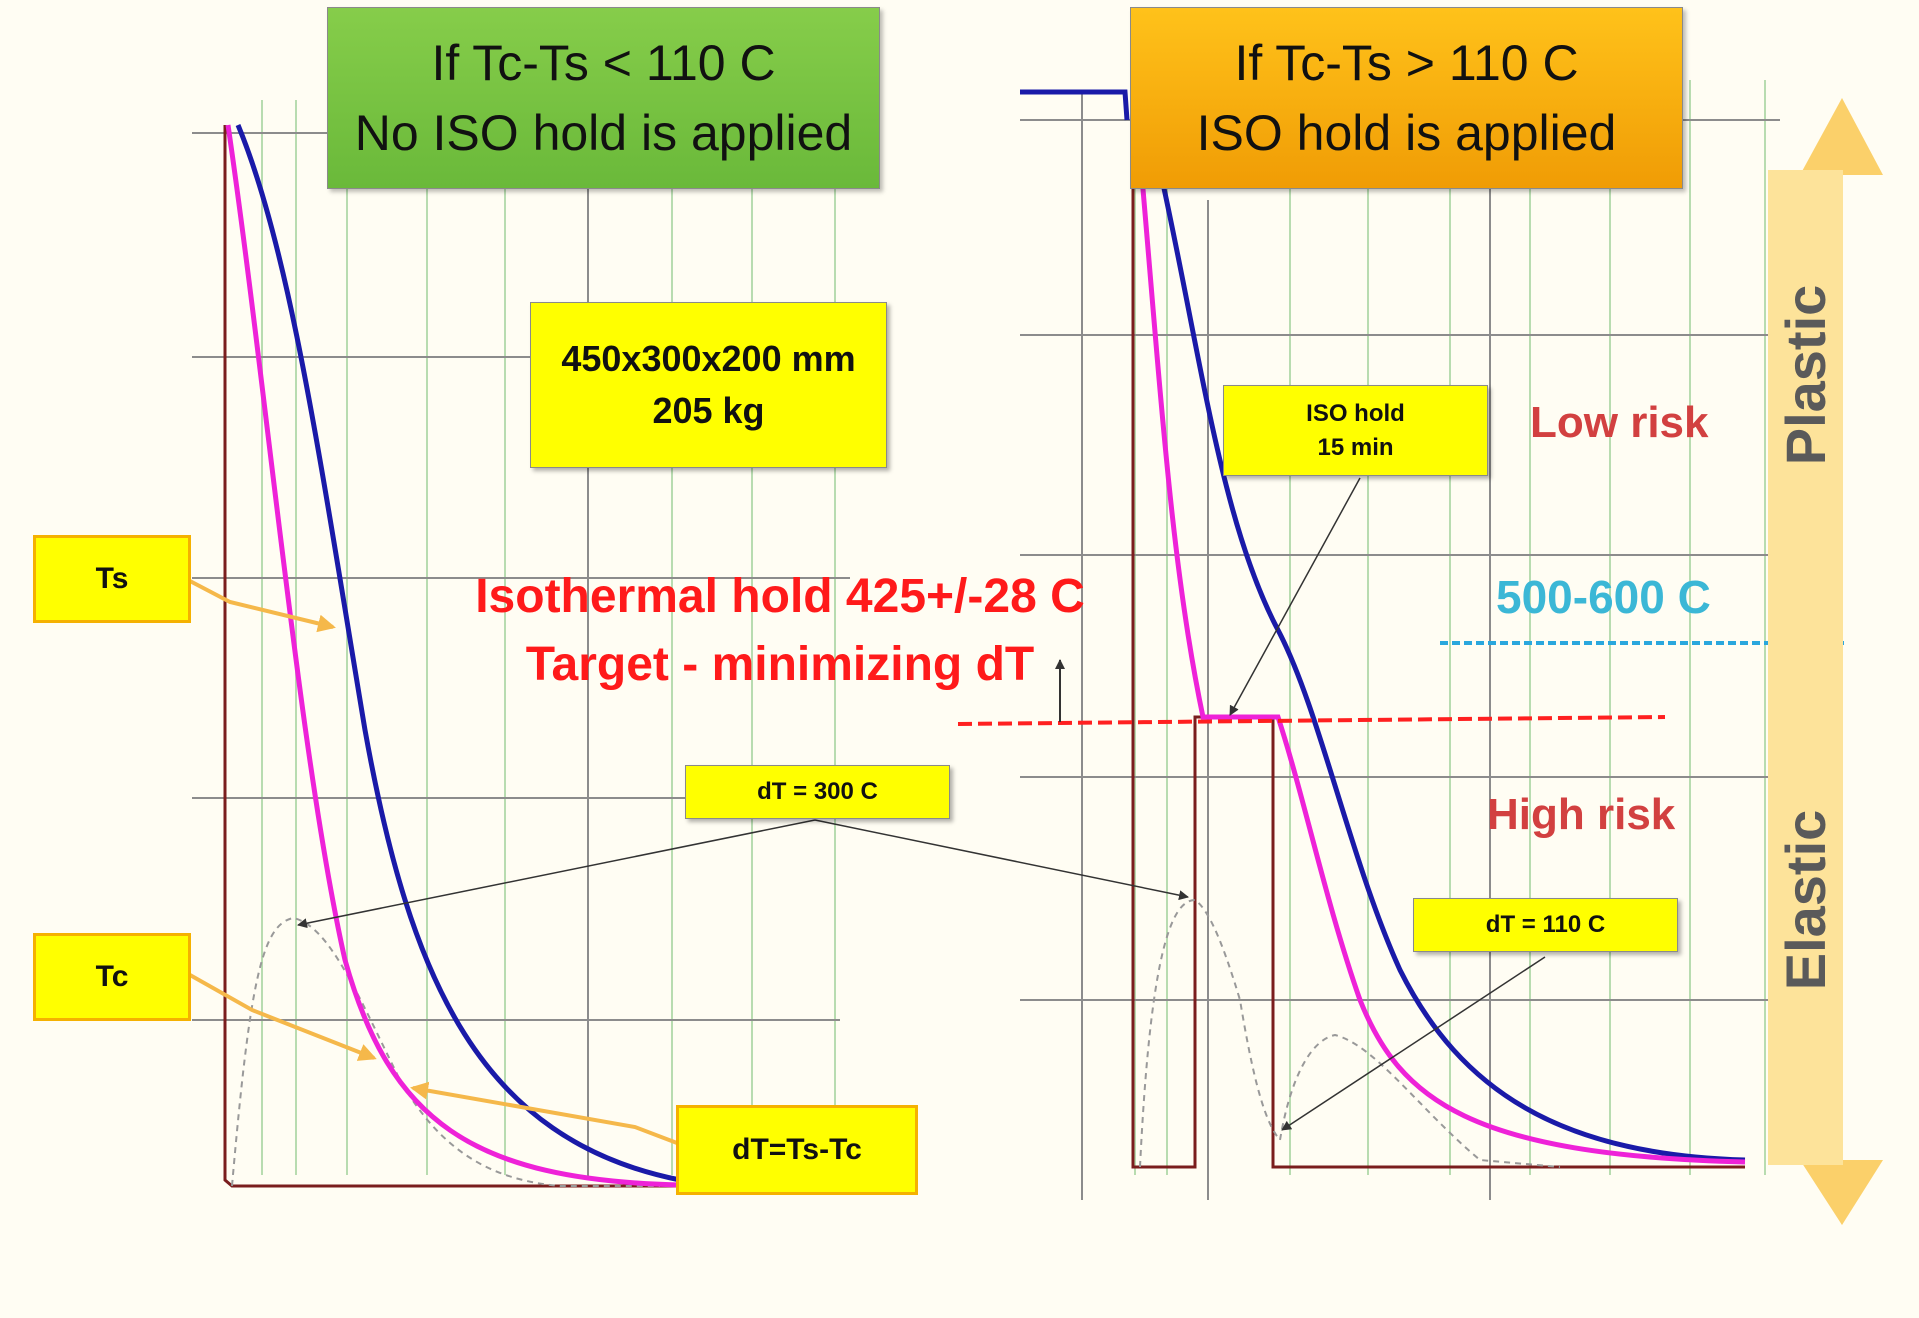  I want to click on dt-300-label: dT = 300 C, so click(817, 791).